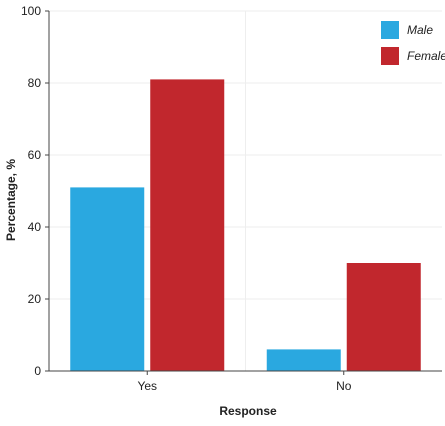  What do you see at coordinates (426, 56) in the screenshot?
I see `legend-label-female: Female` at bounding box center [426, 56].